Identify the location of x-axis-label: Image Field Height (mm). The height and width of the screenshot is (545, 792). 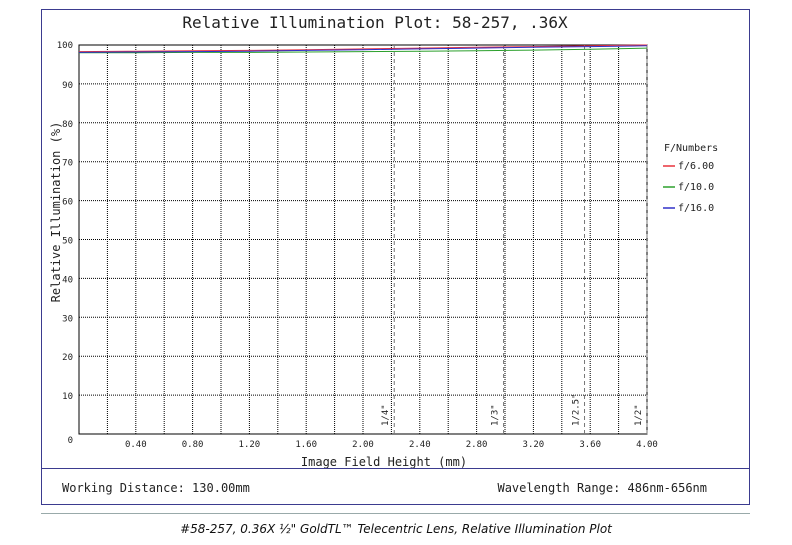
(384, 462).